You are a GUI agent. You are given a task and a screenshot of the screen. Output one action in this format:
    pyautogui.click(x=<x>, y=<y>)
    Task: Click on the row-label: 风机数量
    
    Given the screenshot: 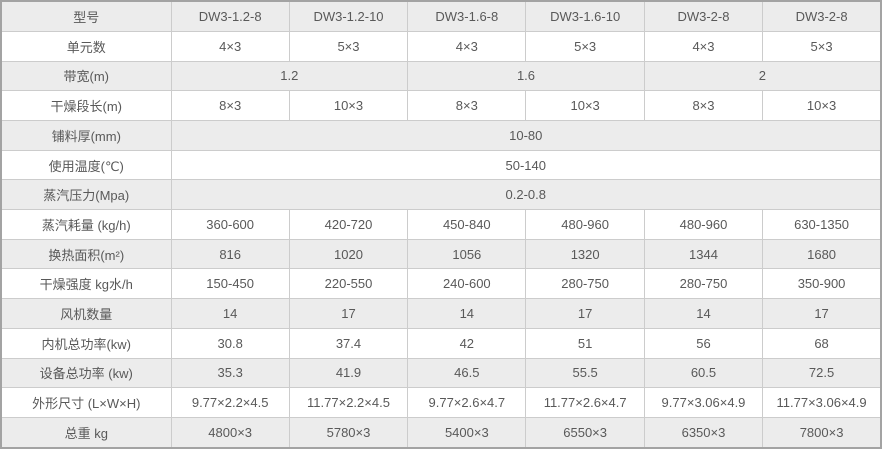 What is the action you would take?
    pyautogui.click(x=86, y=313)
    